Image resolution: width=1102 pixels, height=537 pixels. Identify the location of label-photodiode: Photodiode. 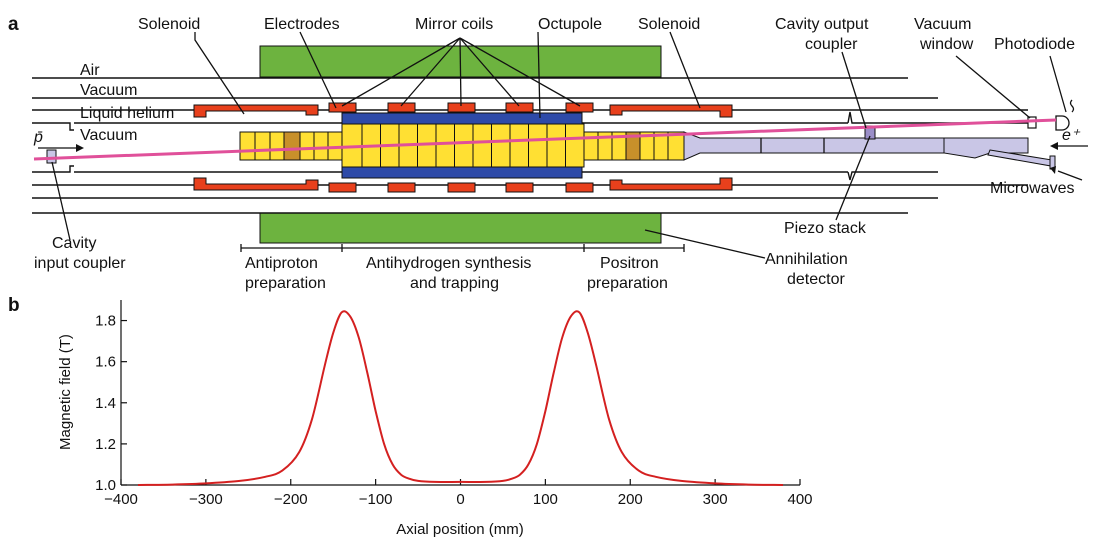
(1034, 44).